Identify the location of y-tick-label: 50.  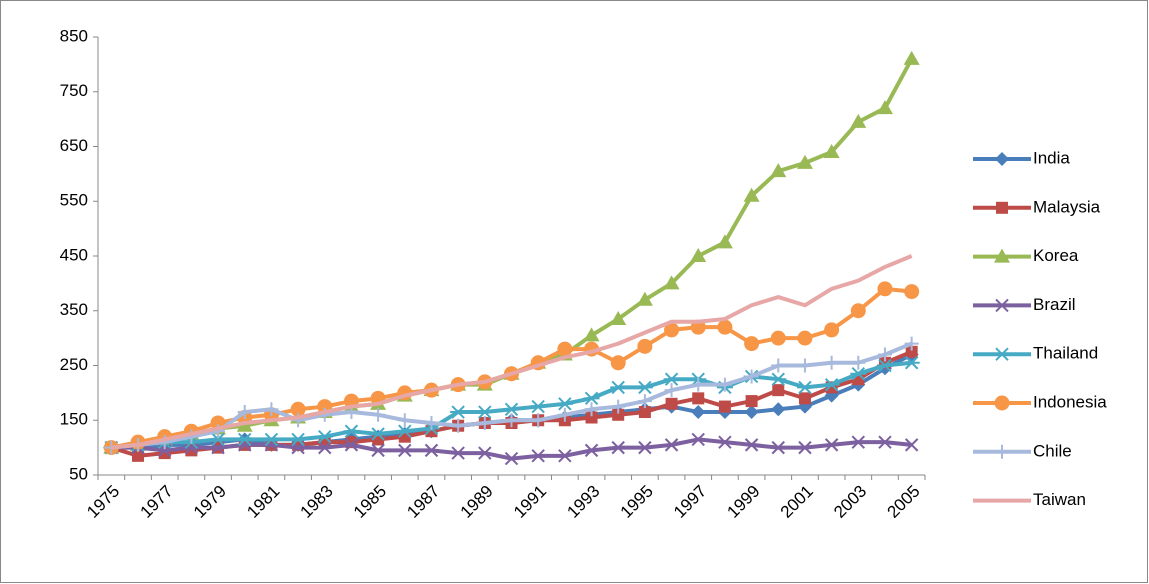
(78, 473).